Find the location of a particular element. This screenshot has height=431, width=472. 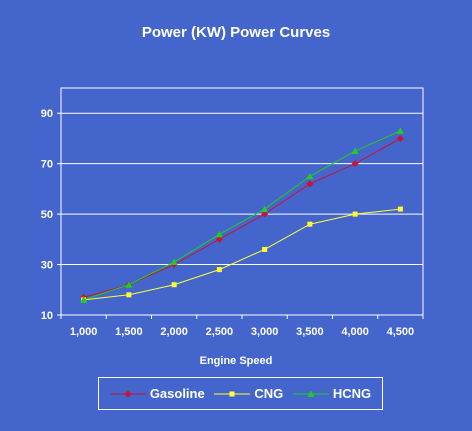

legend-marker-cng is located at coordinates (232, 393).